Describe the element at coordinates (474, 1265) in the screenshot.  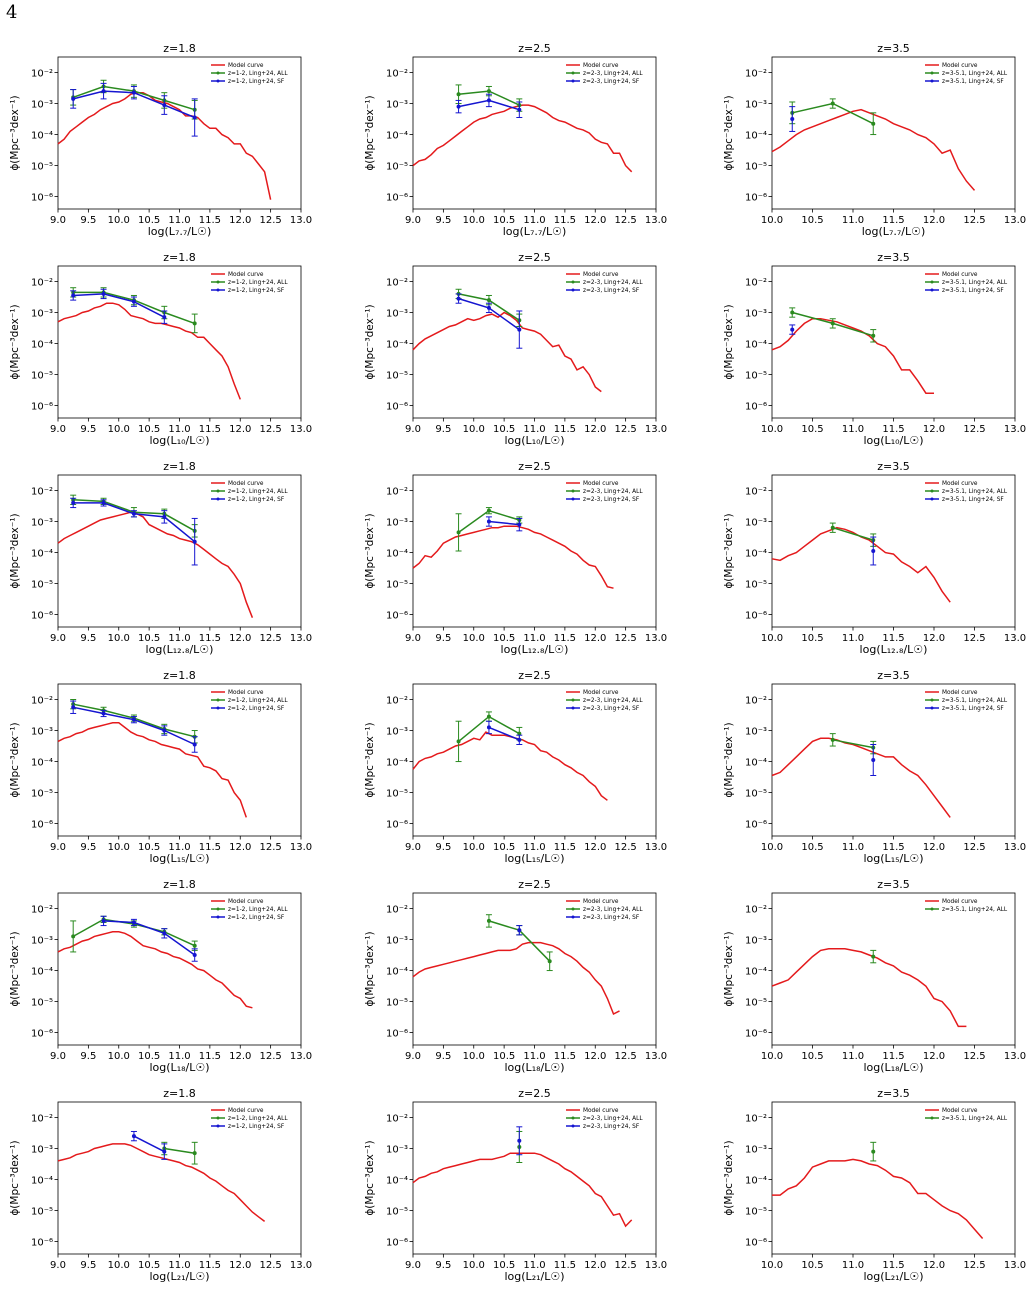
I see `x-tick-label: 10.0` at that location.